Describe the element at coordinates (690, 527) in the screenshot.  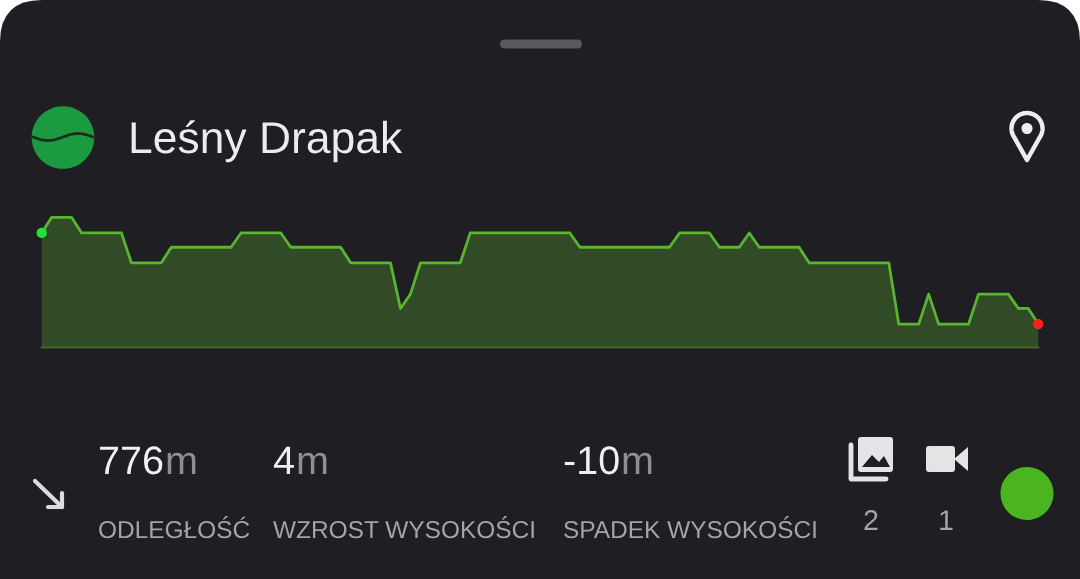
I see `text: SPADEK WYSOKOŚCI` at that location.